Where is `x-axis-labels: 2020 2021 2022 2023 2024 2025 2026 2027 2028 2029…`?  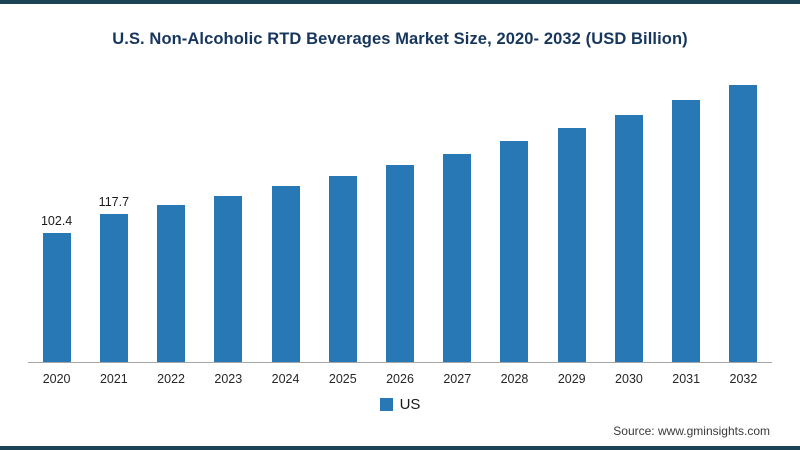 x-axis-labels: 2020 2021 2022 2023 2024 2025 2026 2027 2028 2029… is located at coordinates (400, 374).